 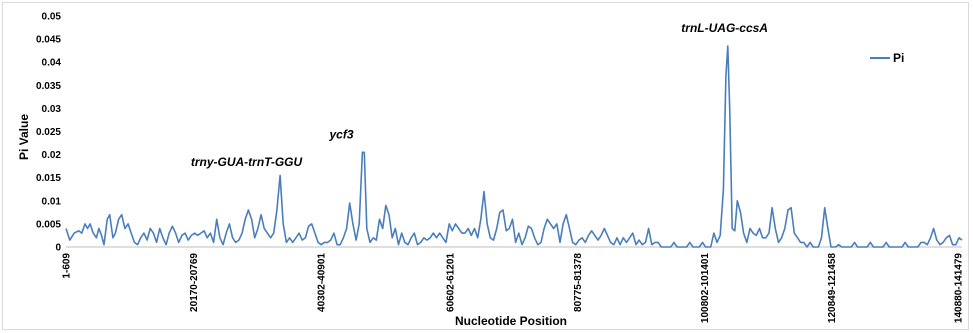 What do you see at coordinates (48, 224) in the screenshot?
I see `y-tick-label: 0.005` at bounding box center [48, 224].